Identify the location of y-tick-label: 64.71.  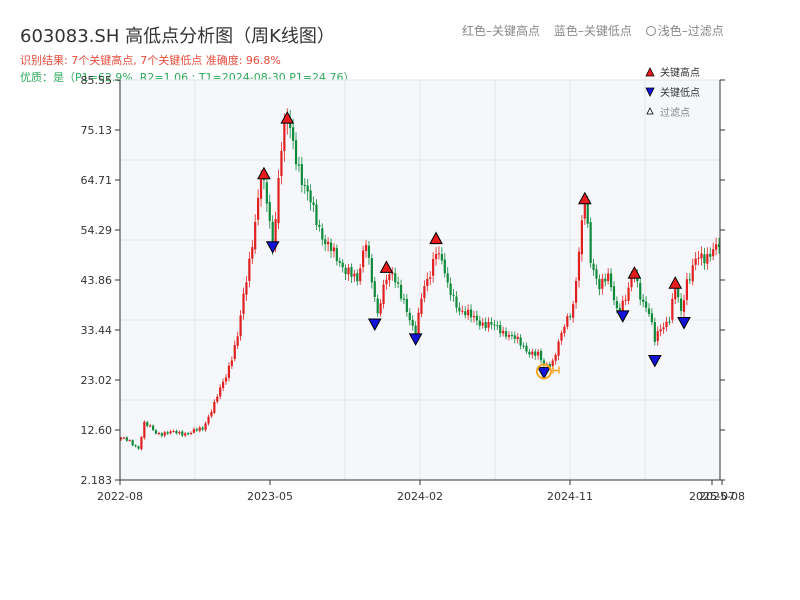
(97, 180).